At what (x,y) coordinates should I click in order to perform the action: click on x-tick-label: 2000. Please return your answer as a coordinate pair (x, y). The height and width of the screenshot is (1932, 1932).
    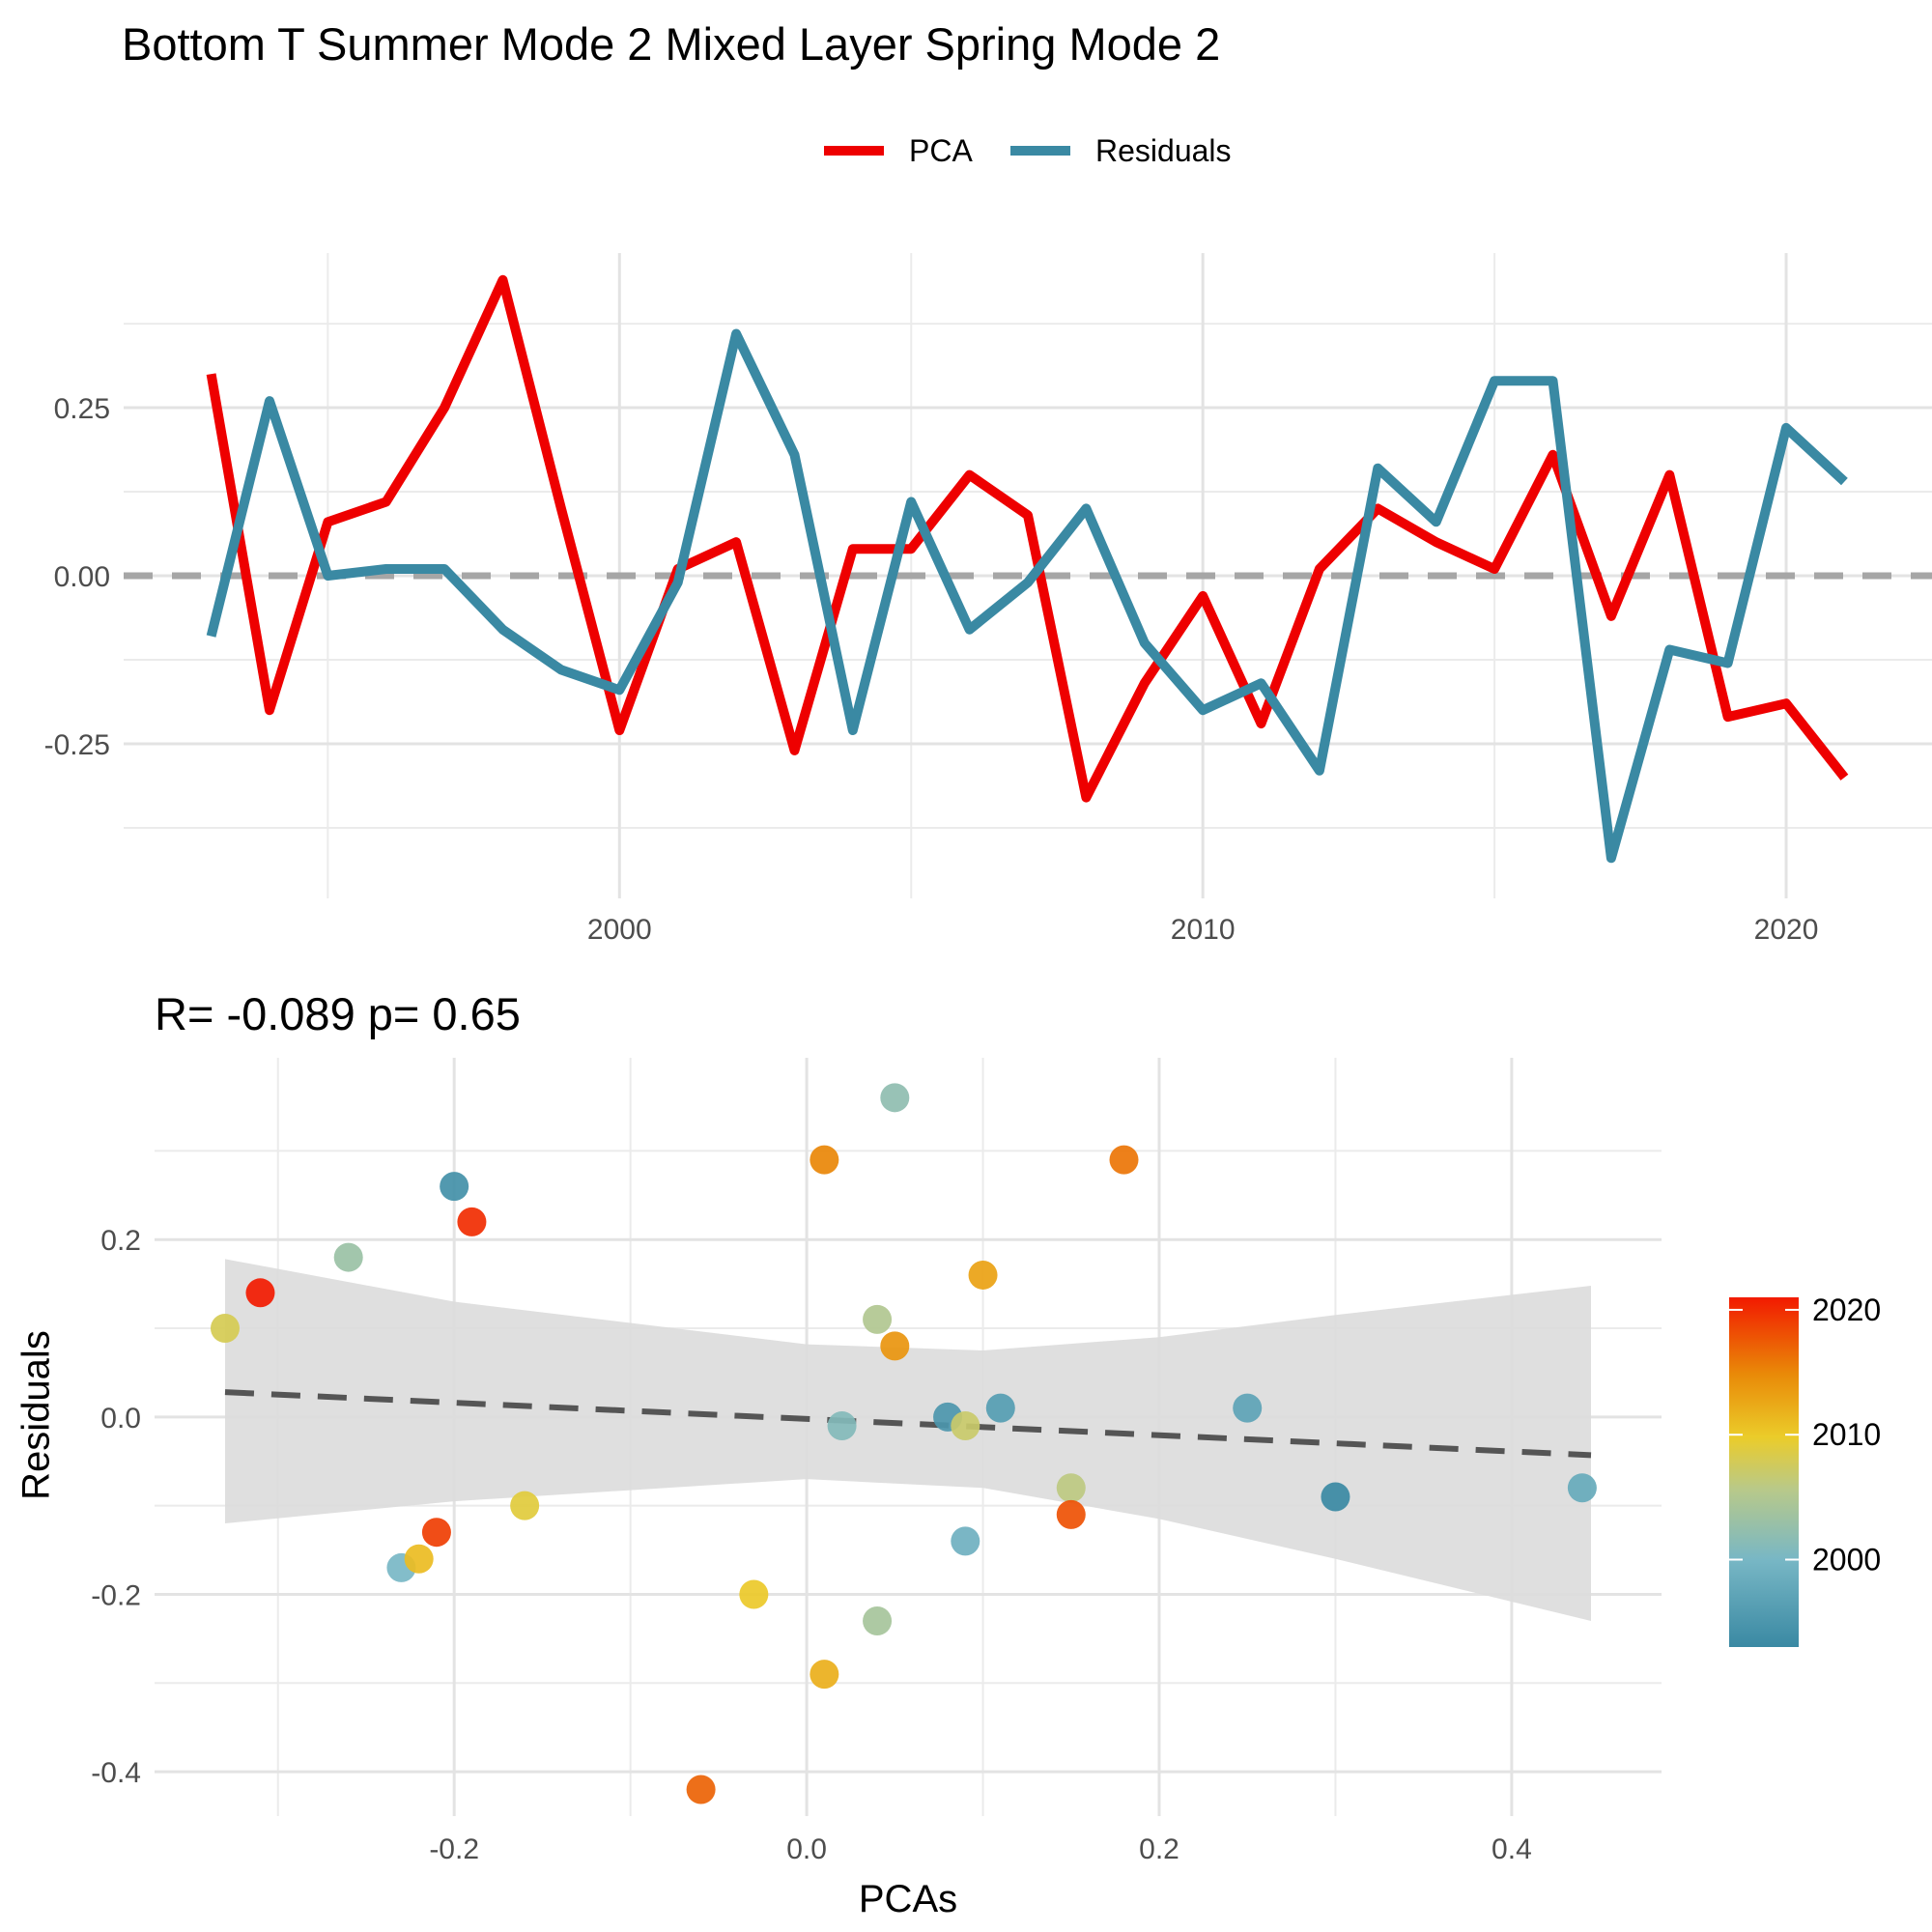
    Looking at the image, I should click on (619, 930).